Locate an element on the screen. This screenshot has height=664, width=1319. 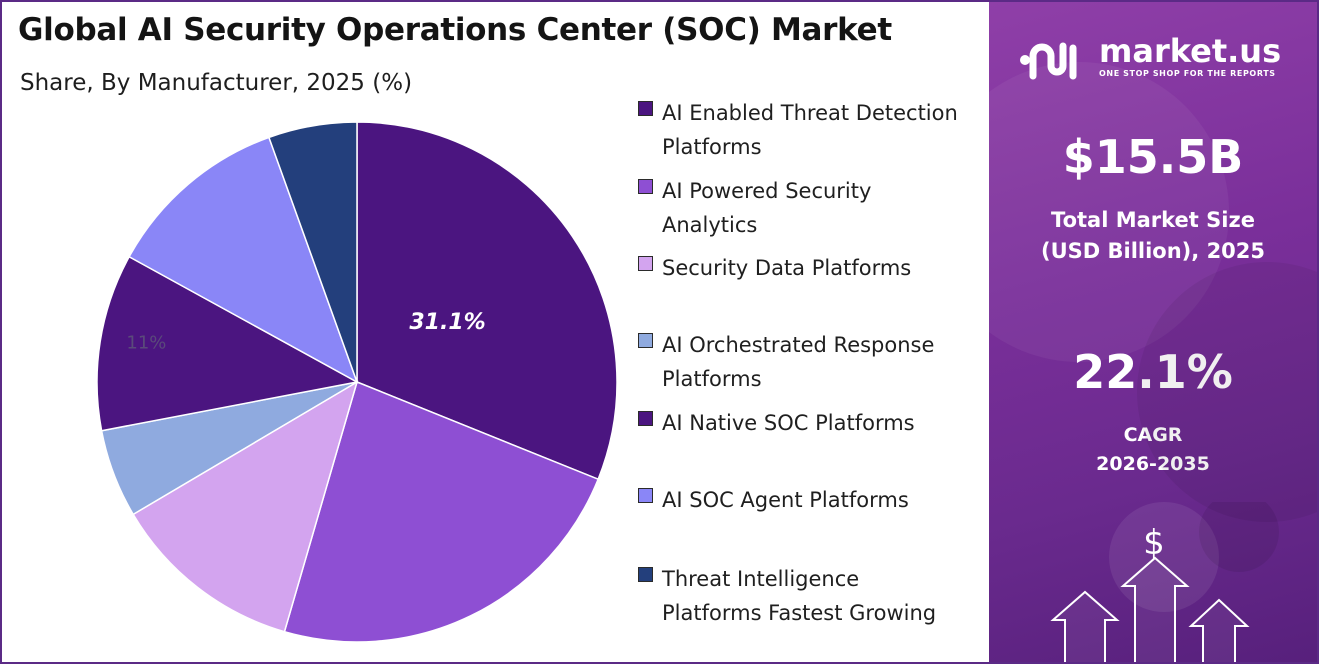
market-size-value: $15.5B is located at coordinates (1153, 157).